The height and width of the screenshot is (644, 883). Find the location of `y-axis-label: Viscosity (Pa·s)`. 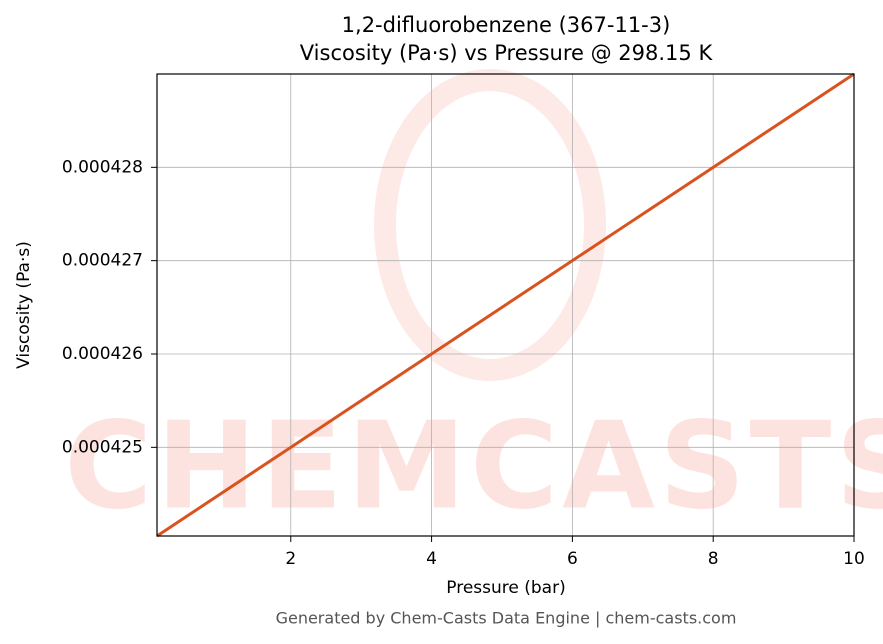

y-axis-label: Viscosity (Pa·s) is located at coordinates (24, 305).